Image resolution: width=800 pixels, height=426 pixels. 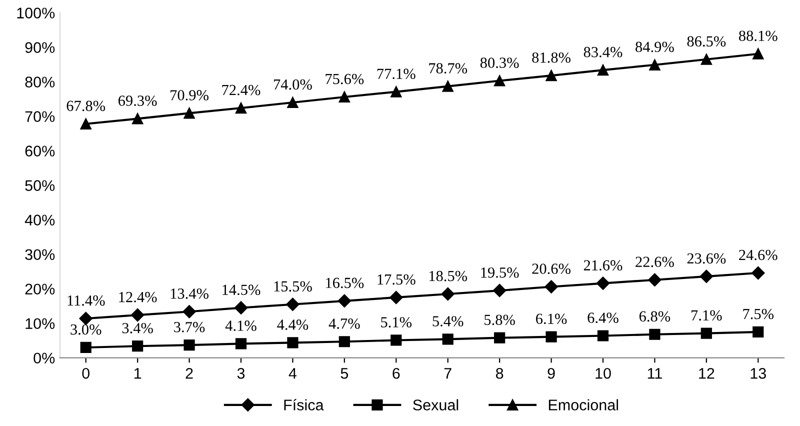 I want to click on data-label: 81.8%, so click(x=551, y=57).